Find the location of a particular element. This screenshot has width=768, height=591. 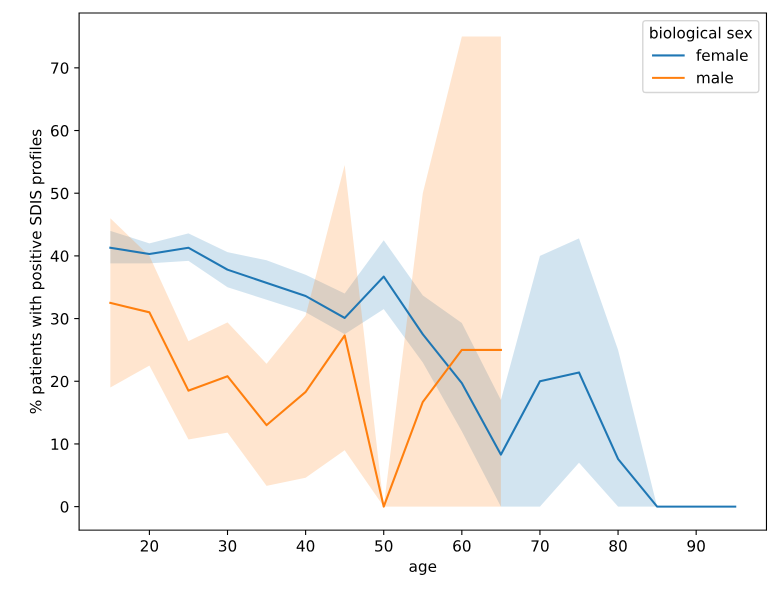

legend-label: male is located at coordinates (715, 78).